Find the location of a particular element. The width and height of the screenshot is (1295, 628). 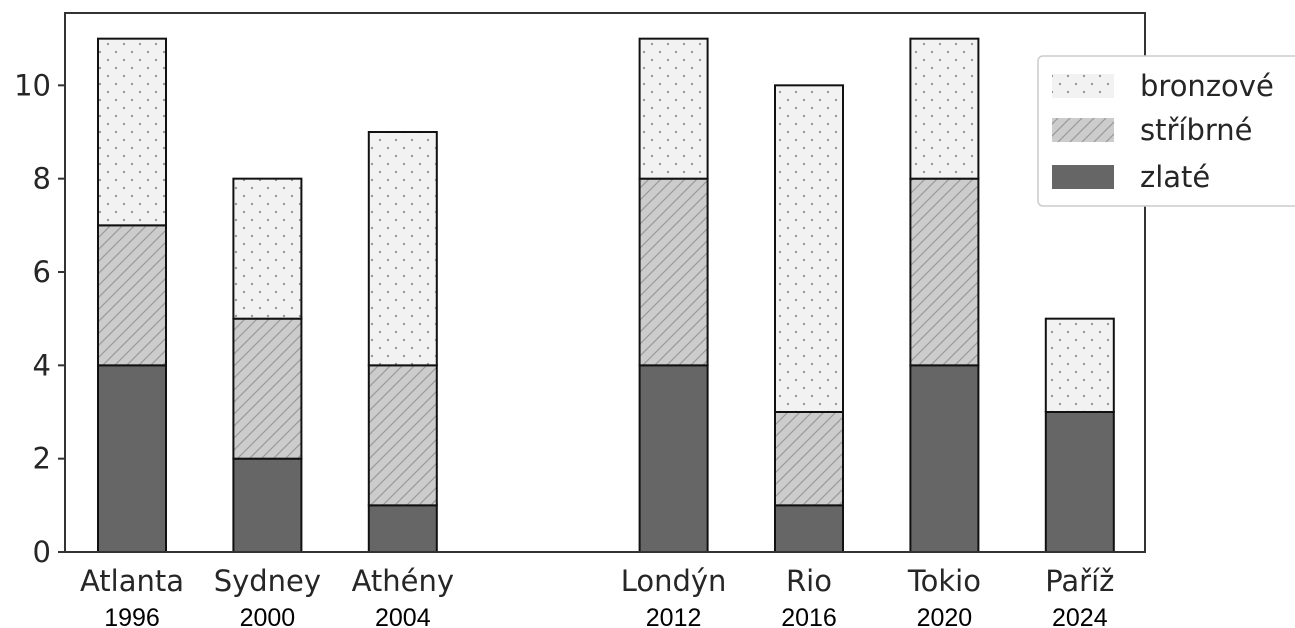

x-year-label: 2004 is located at coordinates (403, 616).